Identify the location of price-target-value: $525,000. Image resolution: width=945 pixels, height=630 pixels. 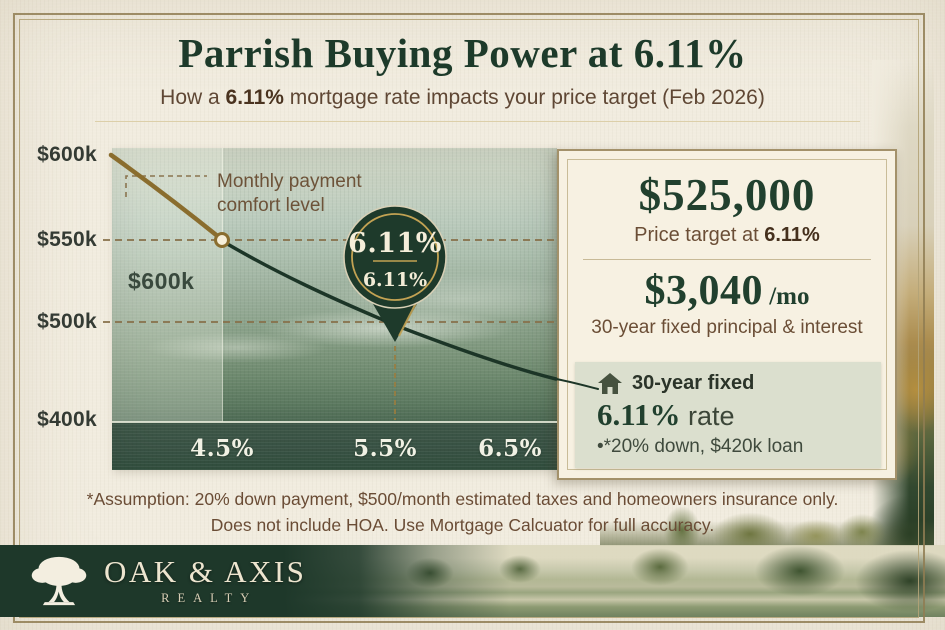
(727, 195).